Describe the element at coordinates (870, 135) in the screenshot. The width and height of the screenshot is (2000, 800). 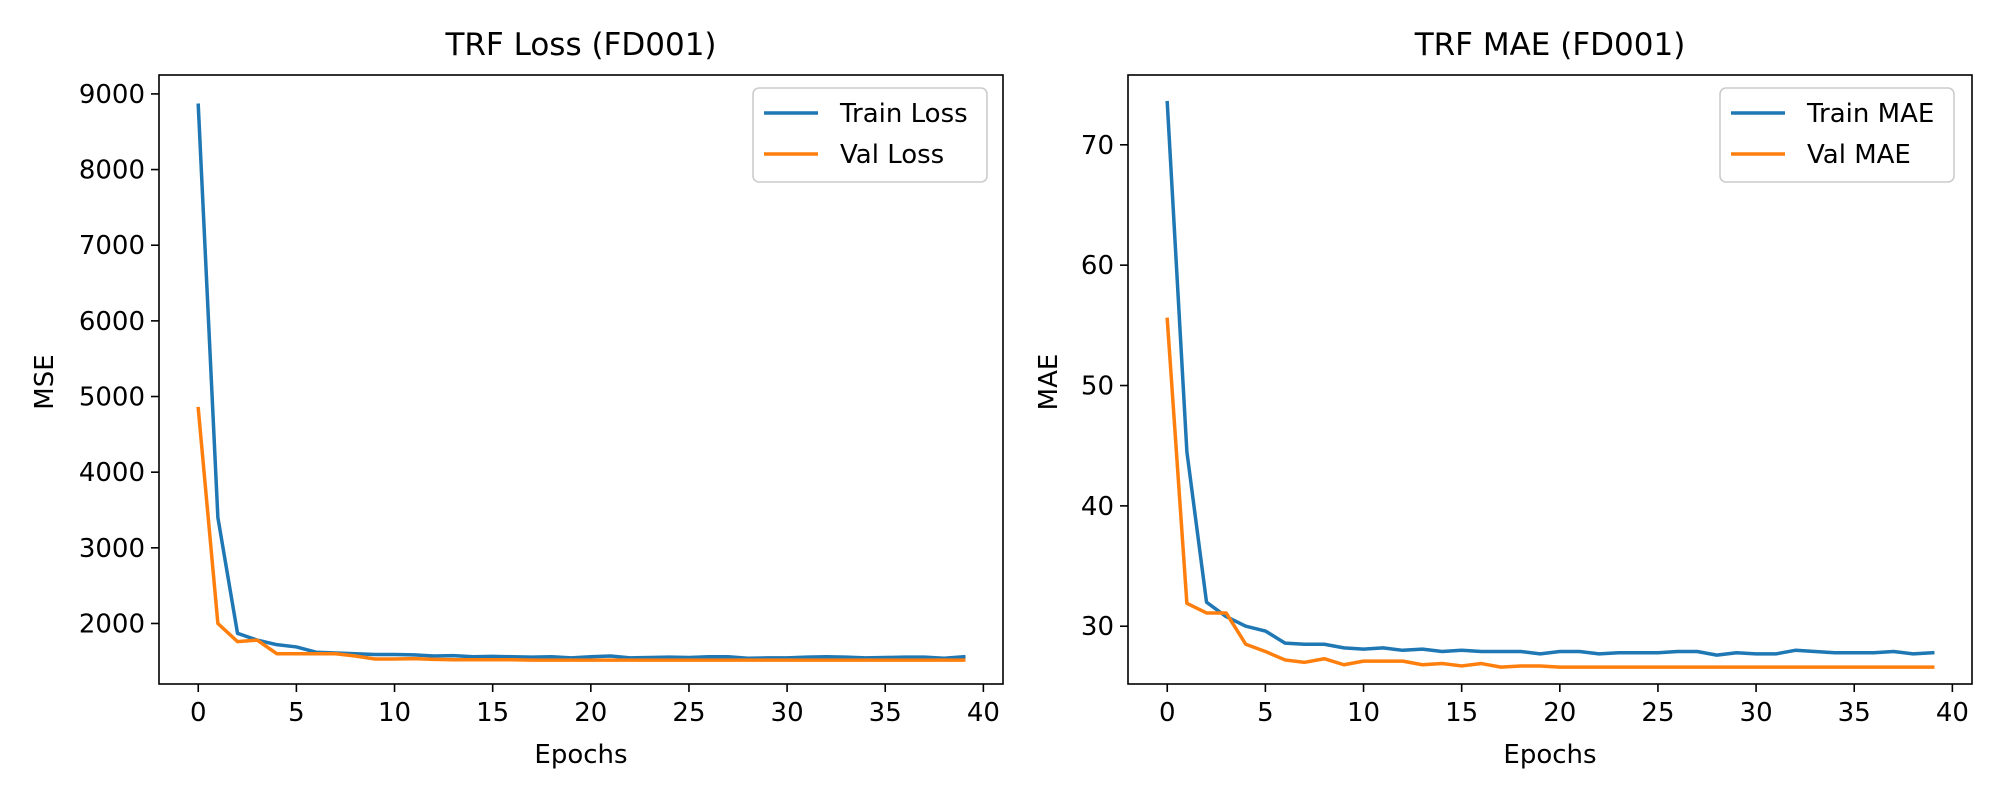
I see `legend: Train Loss Val Loss` at that location.